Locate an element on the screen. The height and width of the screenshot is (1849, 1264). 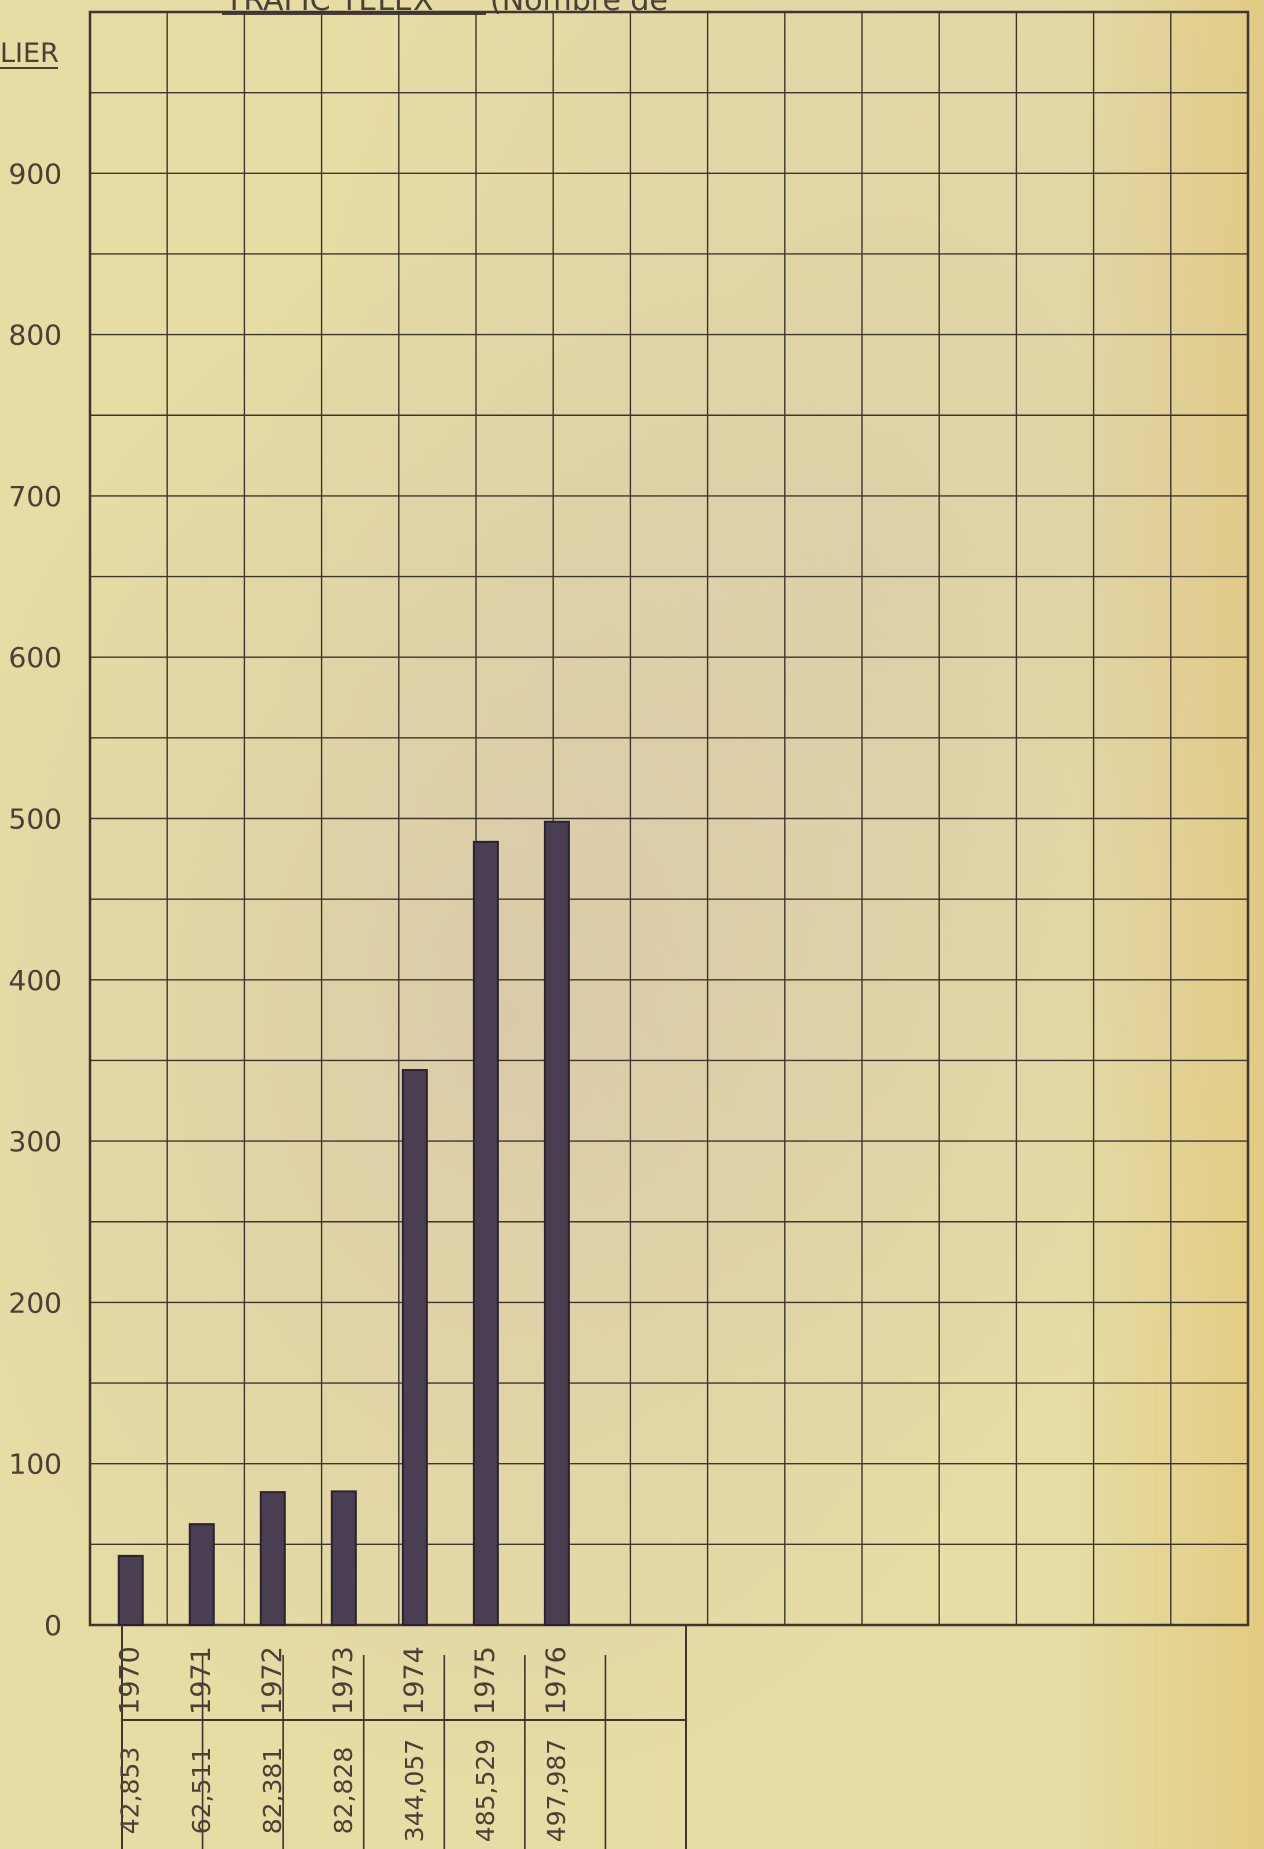
y-tick-label: 800 is located at coordinates (35, 335).